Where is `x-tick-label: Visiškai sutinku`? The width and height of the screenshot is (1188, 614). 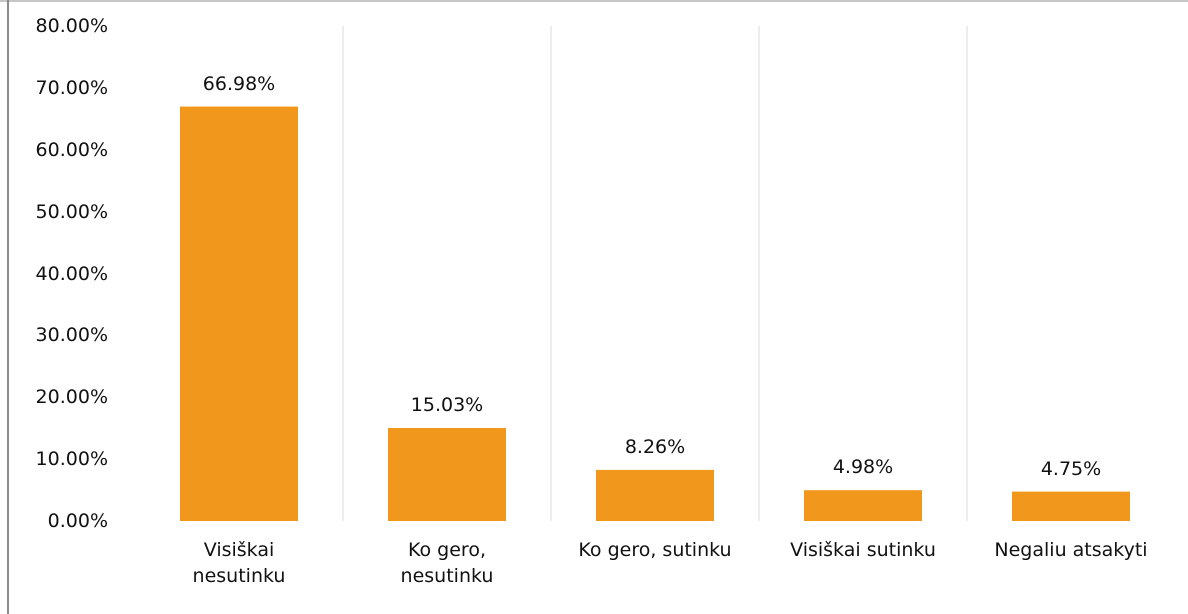
x-tick-label: Visiškai sutinku is located at coordinates (863, 550).